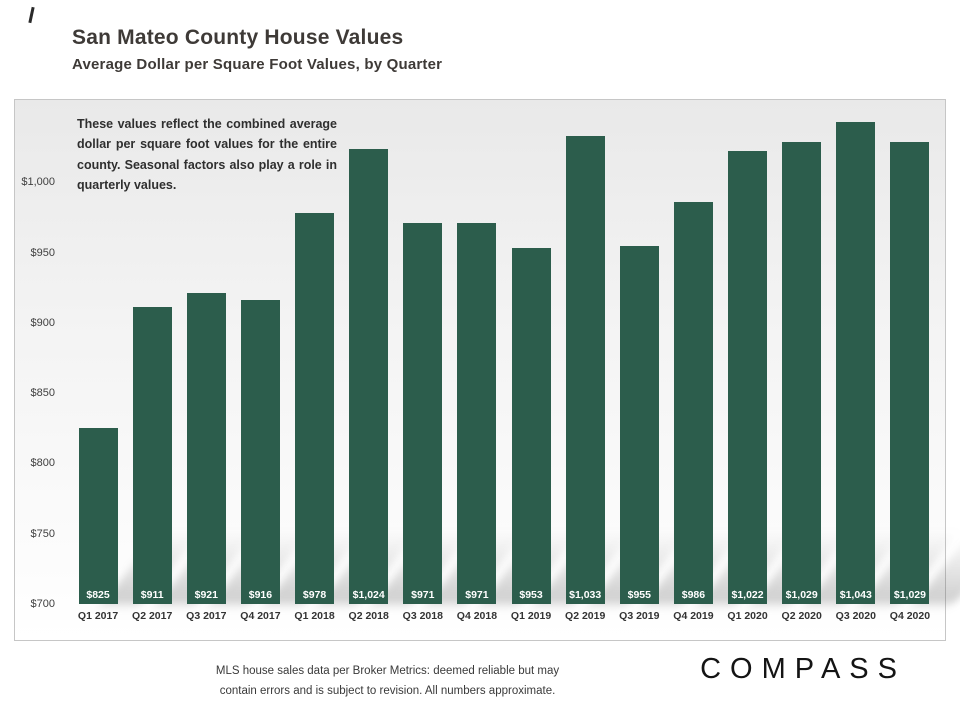  I want to click on compass-logo: COMPASS, so click(803, 669).